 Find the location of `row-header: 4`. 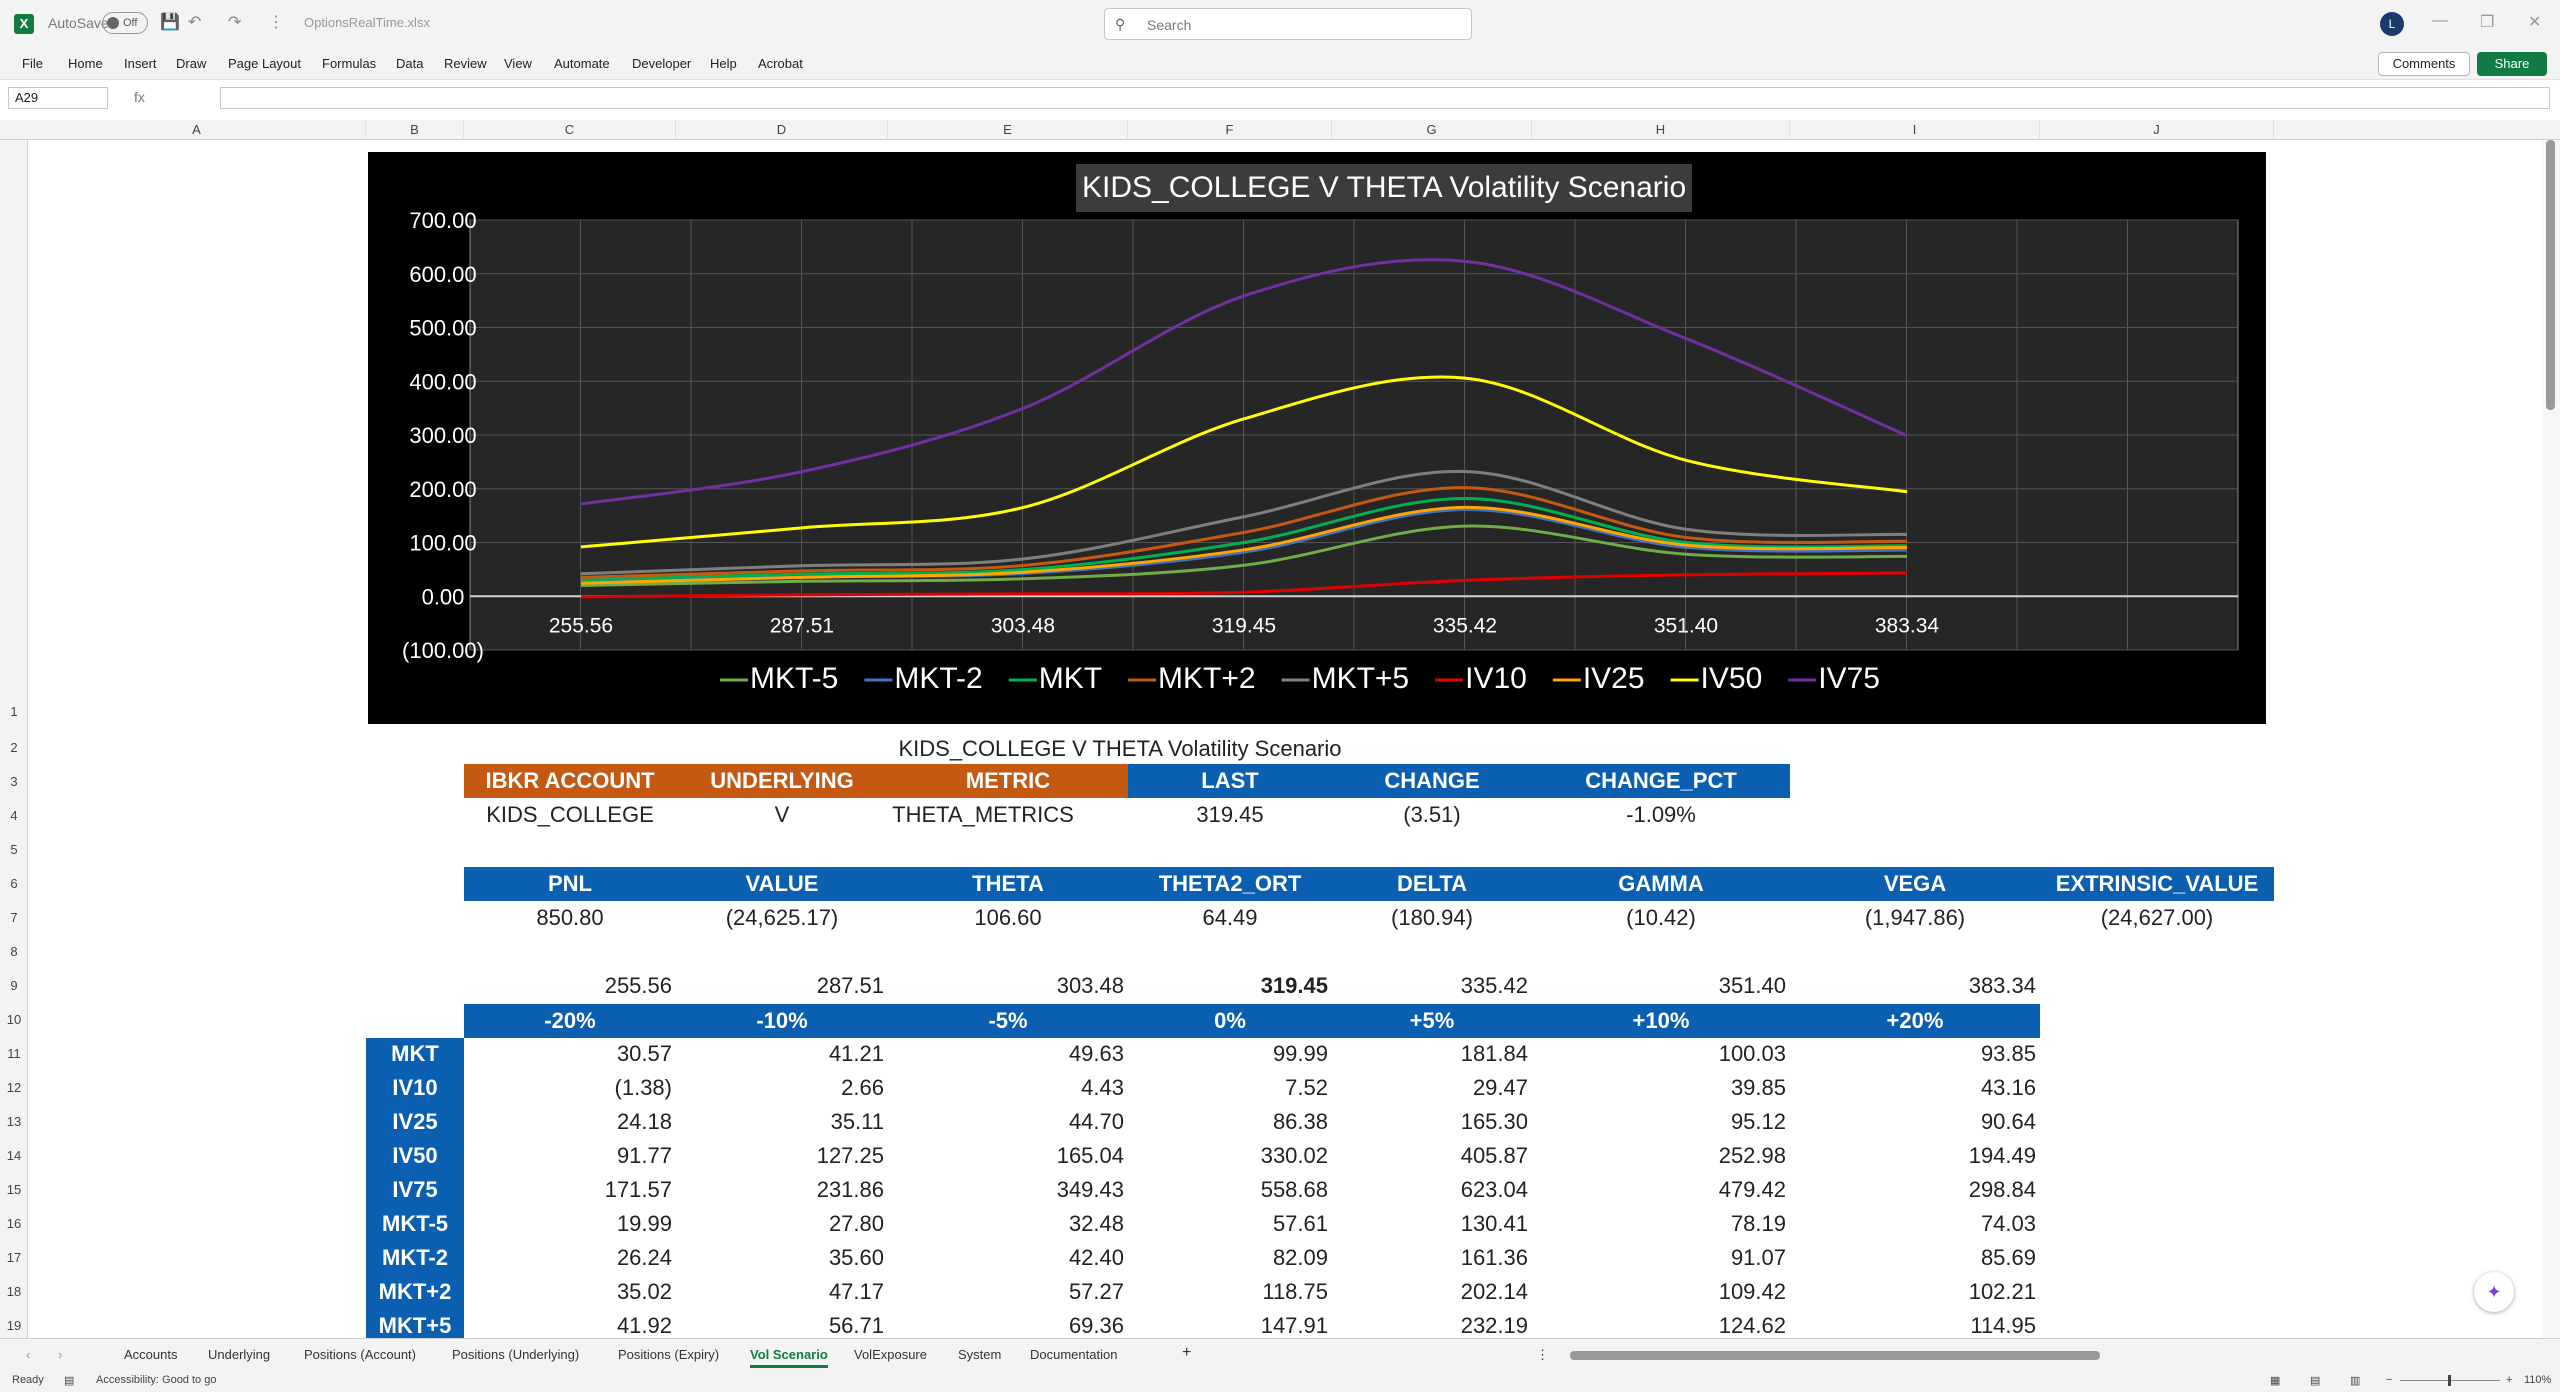

row-header: 4 is located at coordinates (14, 815).